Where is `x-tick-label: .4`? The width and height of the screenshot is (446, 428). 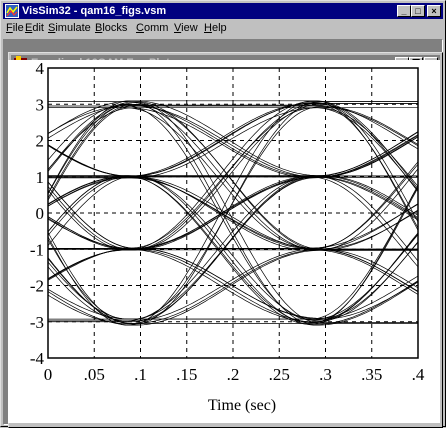
x-tick-label: .4 is located at coordinates (418, 374).